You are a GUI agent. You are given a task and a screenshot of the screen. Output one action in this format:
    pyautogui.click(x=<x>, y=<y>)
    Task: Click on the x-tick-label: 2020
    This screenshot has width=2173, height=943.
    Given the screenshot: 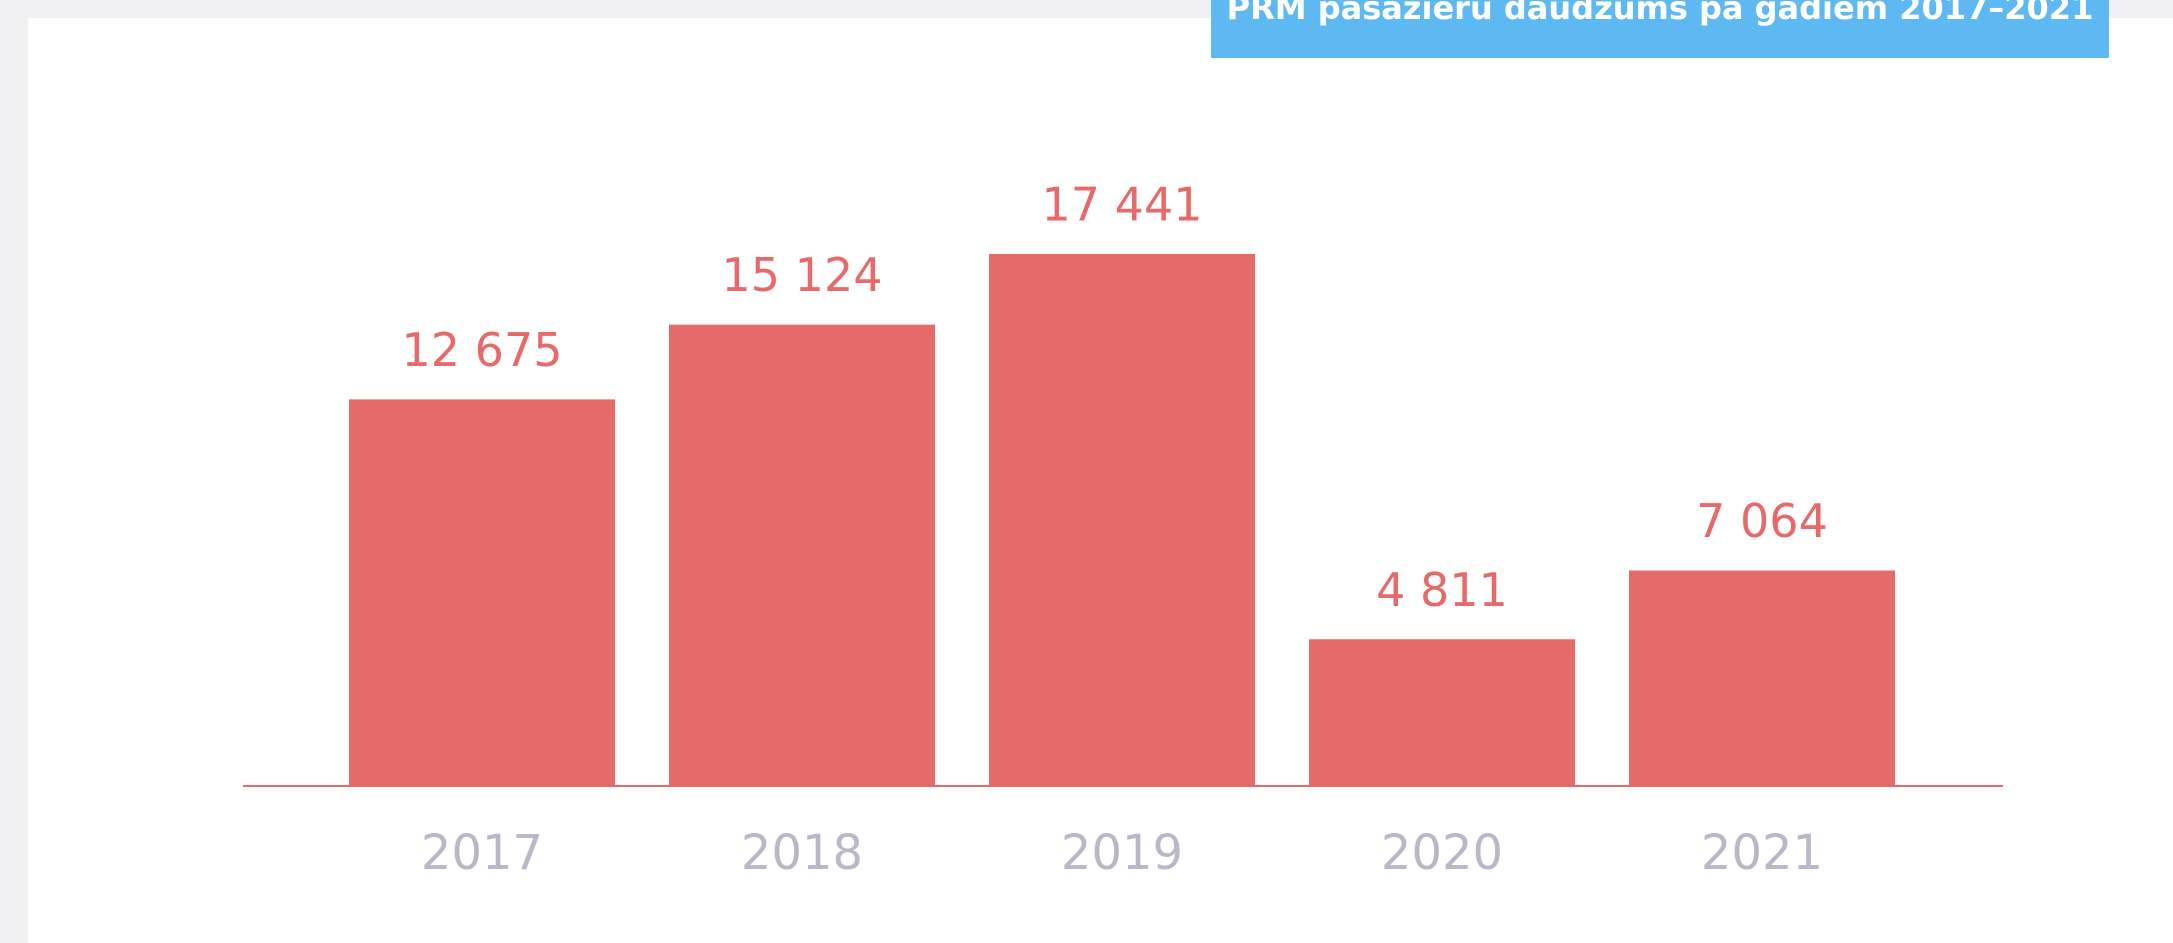 What is the action you would take?
    pyautogui.click(x=1442, y=853)
    